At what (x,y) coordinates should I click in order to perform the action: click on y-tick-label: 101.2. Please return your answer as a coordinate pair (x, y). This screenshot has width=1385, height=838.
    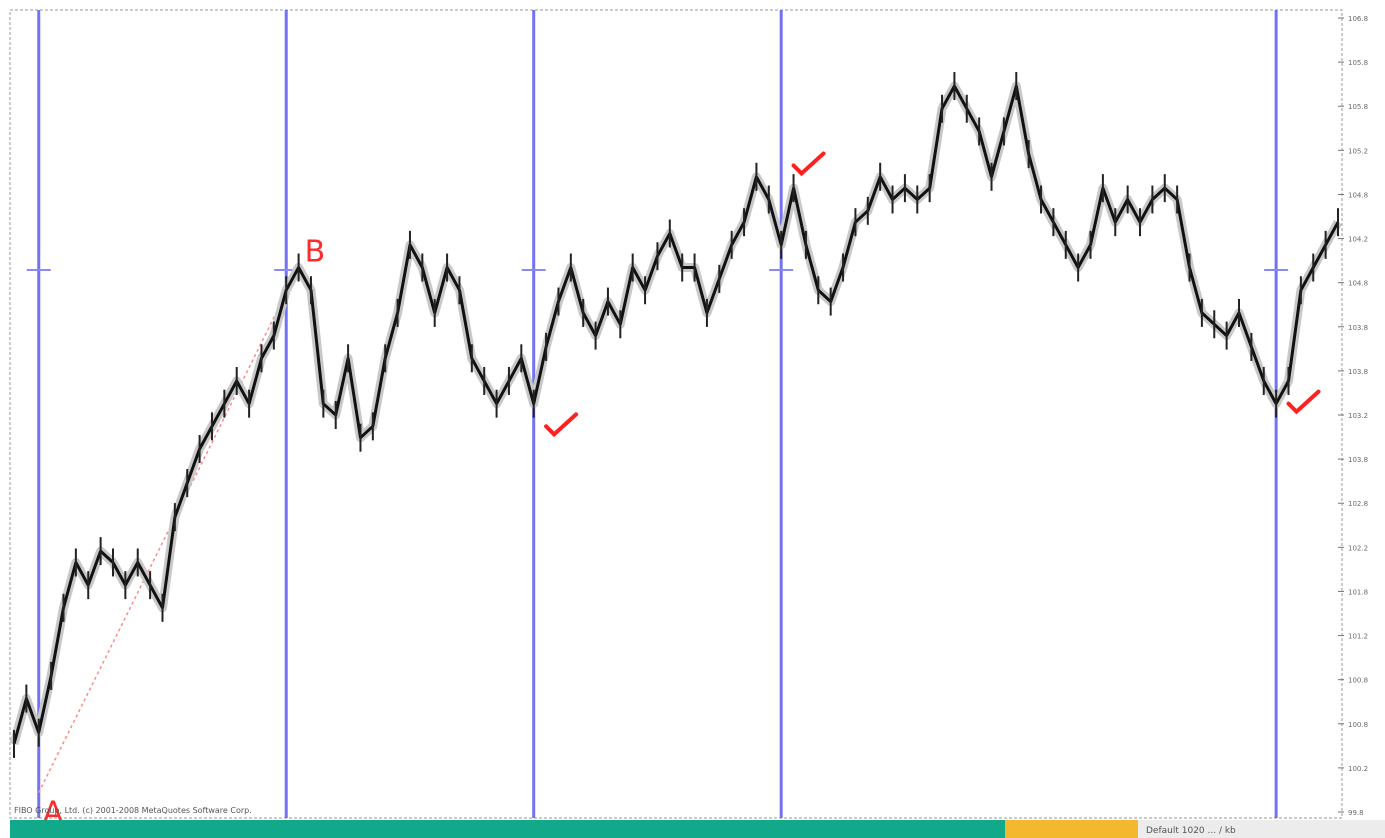
    Looking at the image, I should click on (1358, 637).